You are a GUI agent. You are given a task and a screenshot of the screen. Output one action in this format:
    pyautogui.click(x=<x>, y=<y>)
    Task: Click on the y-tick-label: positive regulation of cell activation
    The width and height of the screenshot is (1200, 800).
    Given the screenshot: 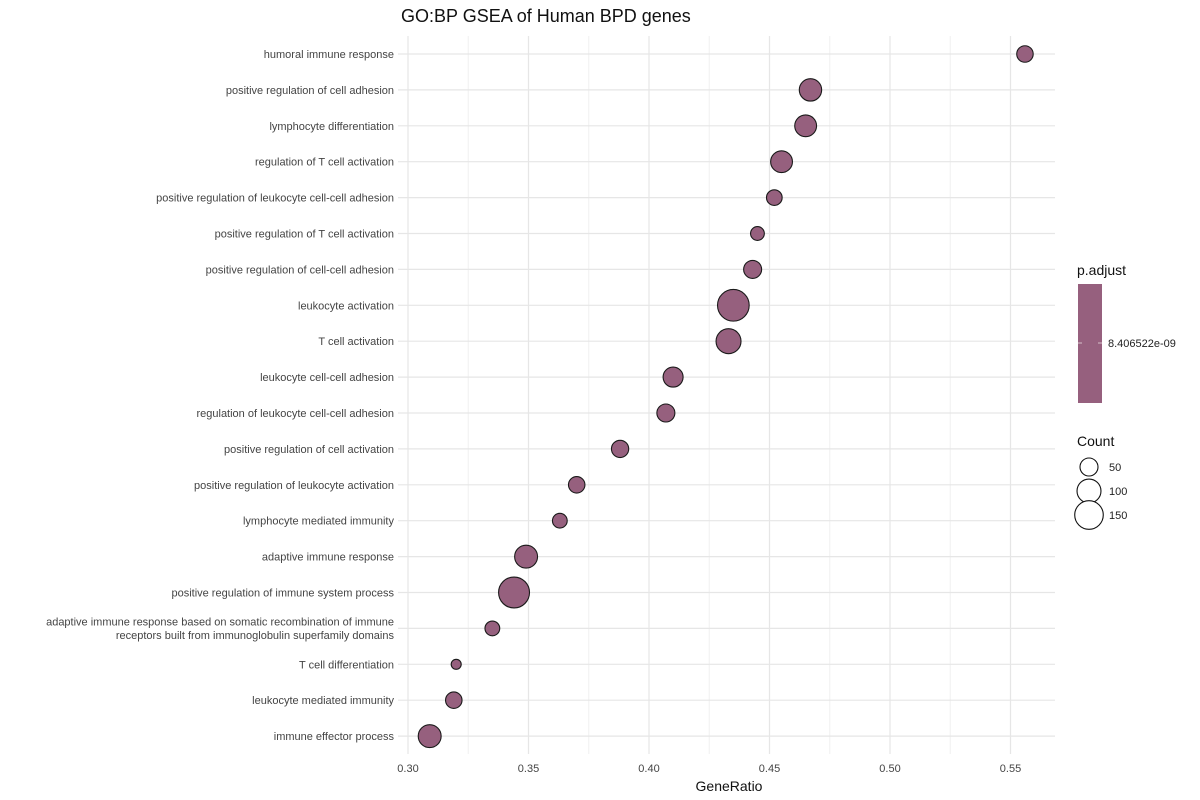 What is the action you would take?
    pyautogui.click(x=309, y=450)
    